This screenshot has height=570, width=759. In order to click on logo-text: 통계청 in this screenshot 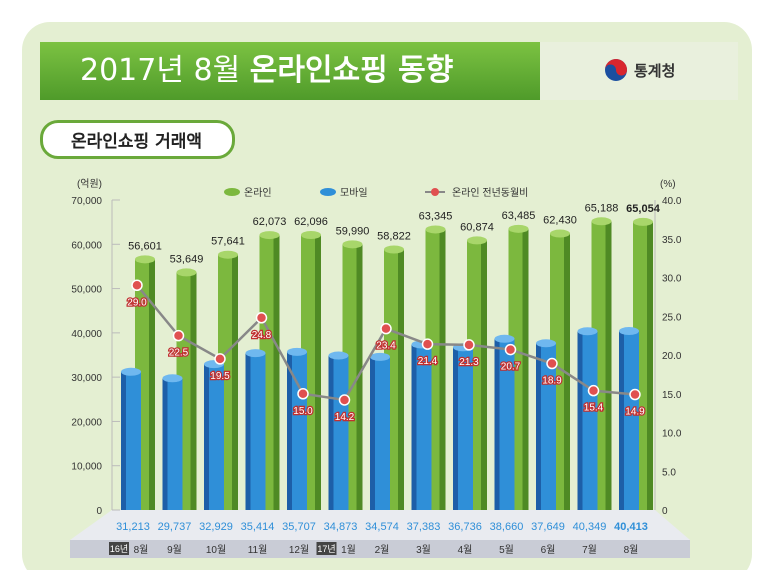, I will do `click(655, 70)`.